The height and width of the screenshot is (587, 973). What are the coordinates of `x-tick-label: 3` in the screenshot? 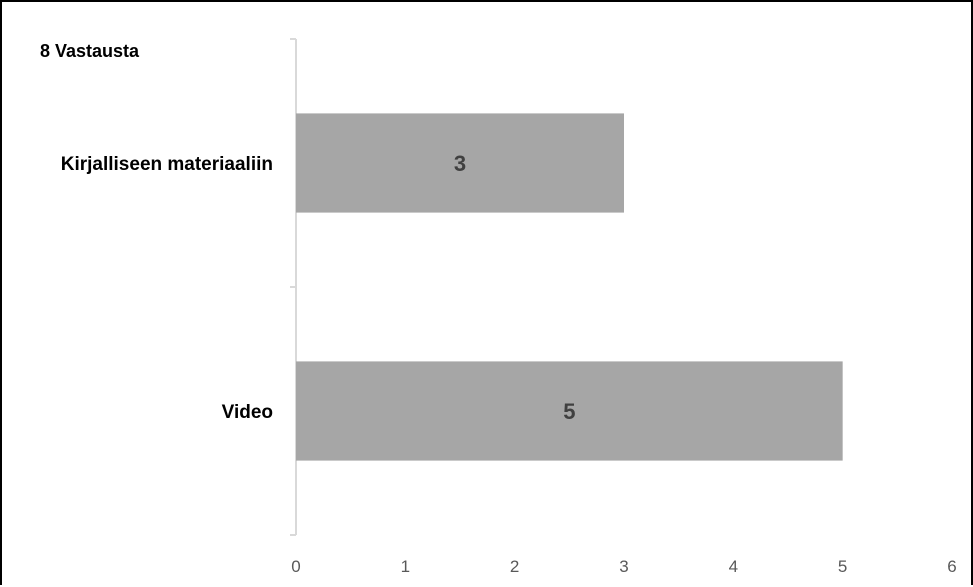 It's located at (623, 566).